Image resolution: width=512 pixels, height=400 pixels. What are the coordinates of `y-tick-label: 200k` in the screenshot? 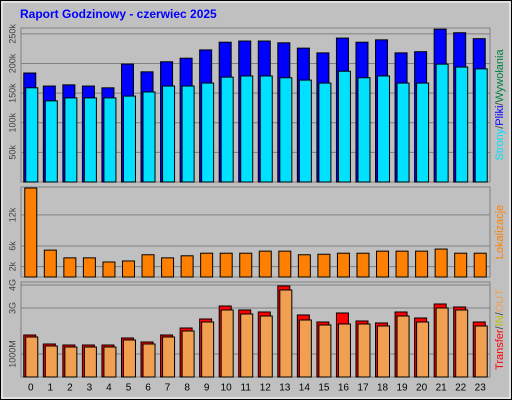 It's located at (12, 63).